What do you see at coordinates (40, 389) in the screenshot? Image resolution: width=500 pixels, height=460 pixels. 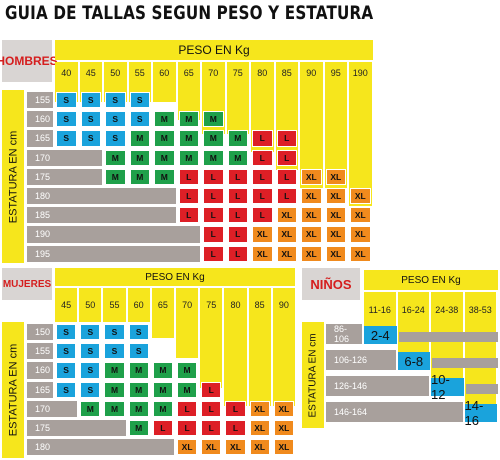 I see `height-row: 165` at bounding box center [40, 389].